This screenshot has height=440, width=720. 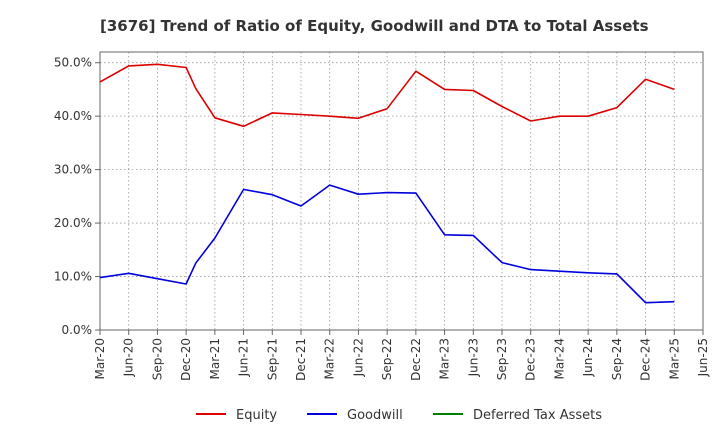 I want to click on series-line-equity, so click(x=387, y=95).